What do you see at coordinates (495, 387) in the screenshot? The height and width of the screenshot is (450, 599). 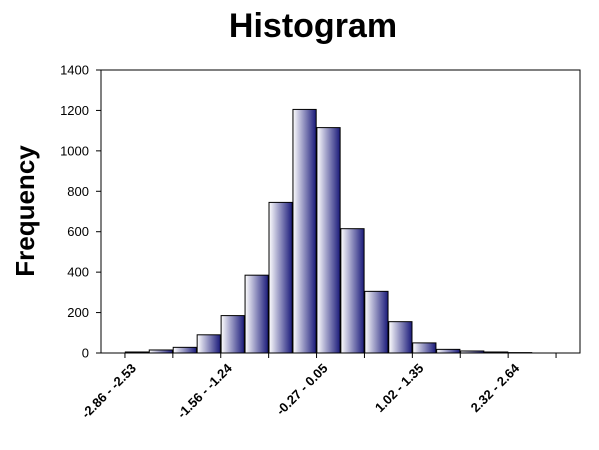 I see `x-tick-label: 2.32 - 2.64` at bounding box center [495, 387].